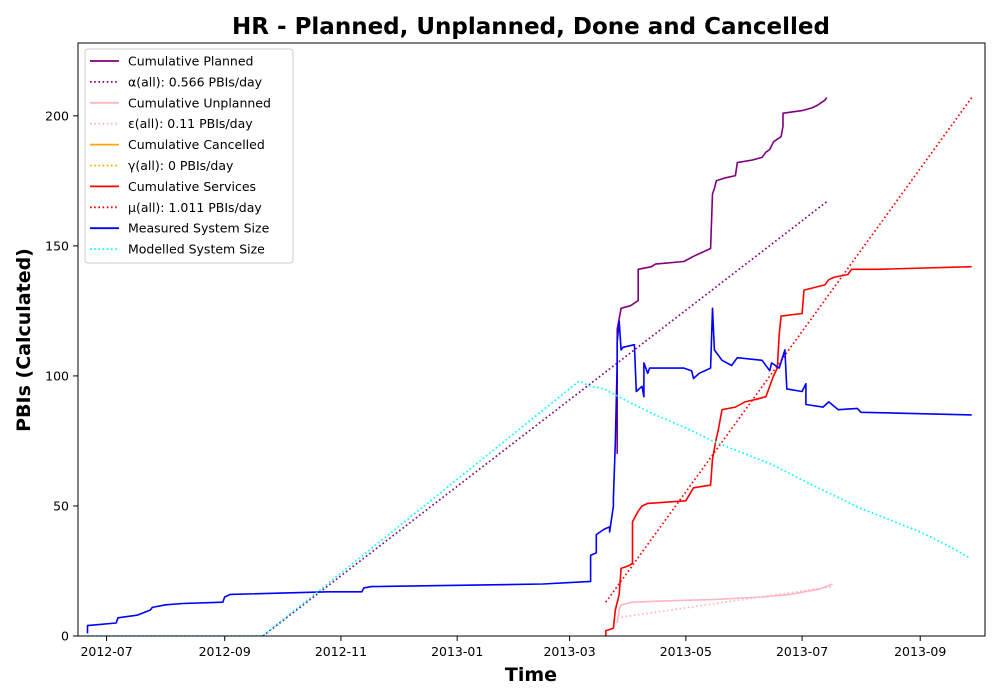  What do you see at coordinates (61, 505) in the screenshot?
I see `y-tick-label: 50` at bounding box center [61, 505].